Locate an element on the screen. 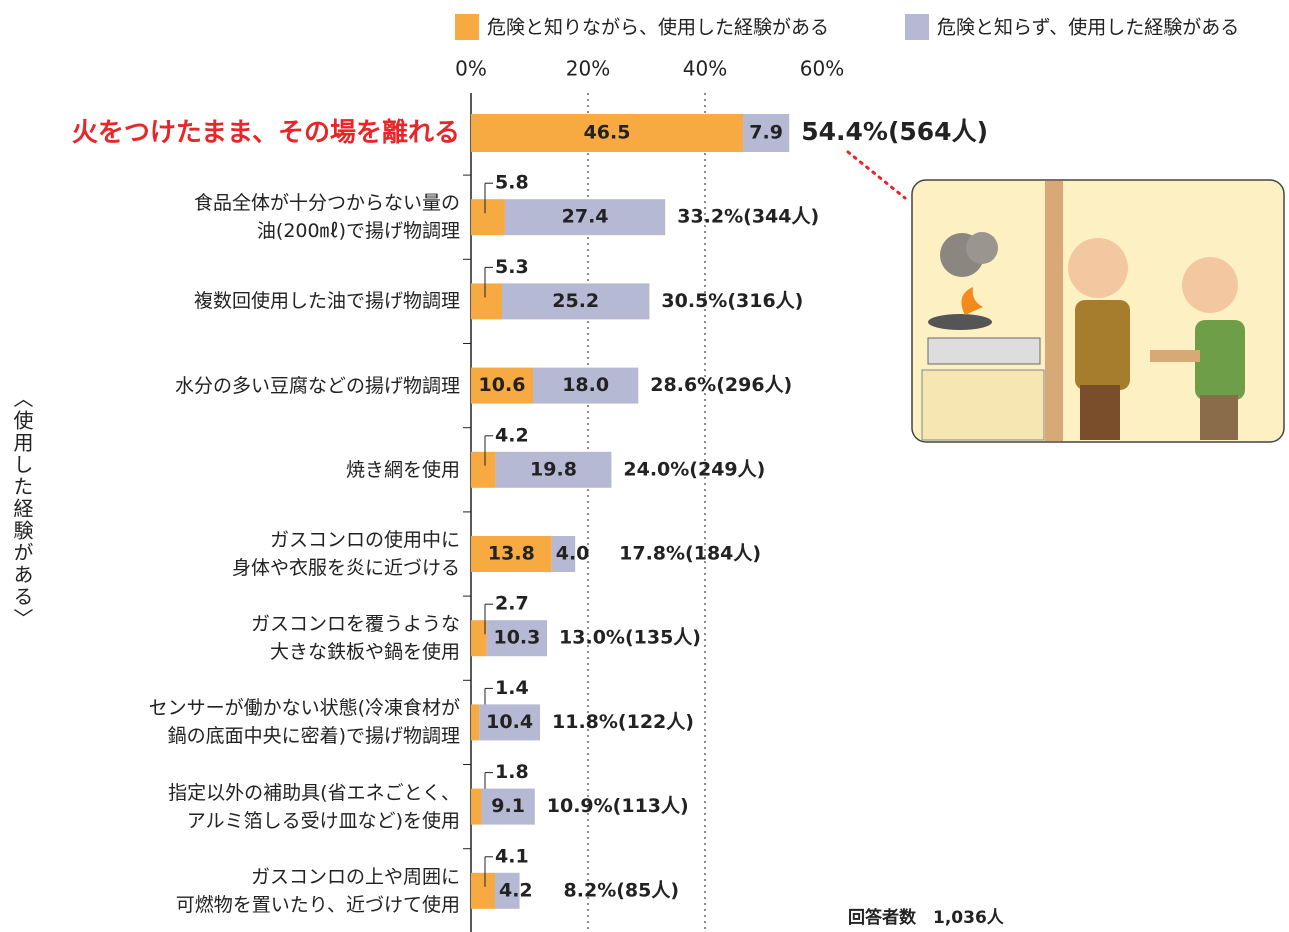 This screenshot has height=932, width=1289. category-label: 複数回使用した油で揚げ物調理 is located at coordinates (326, 301).